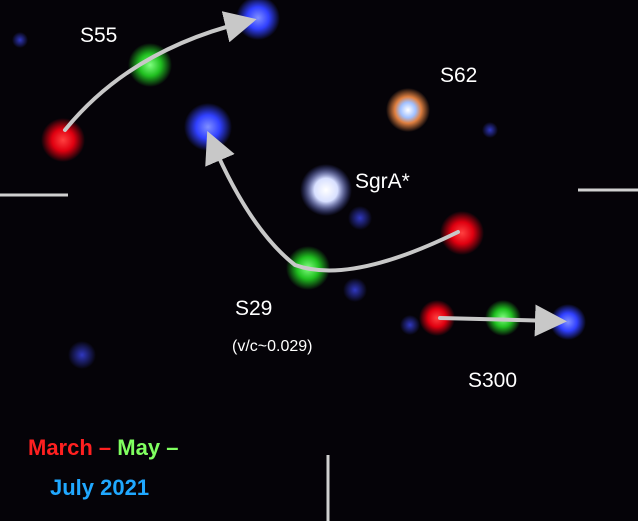 This screenshot has height=521, width=638. What do you see at coordinates (99, 487) in the screenshot?
I see `legend-july: July 2021` at bounding box center [99, 487].